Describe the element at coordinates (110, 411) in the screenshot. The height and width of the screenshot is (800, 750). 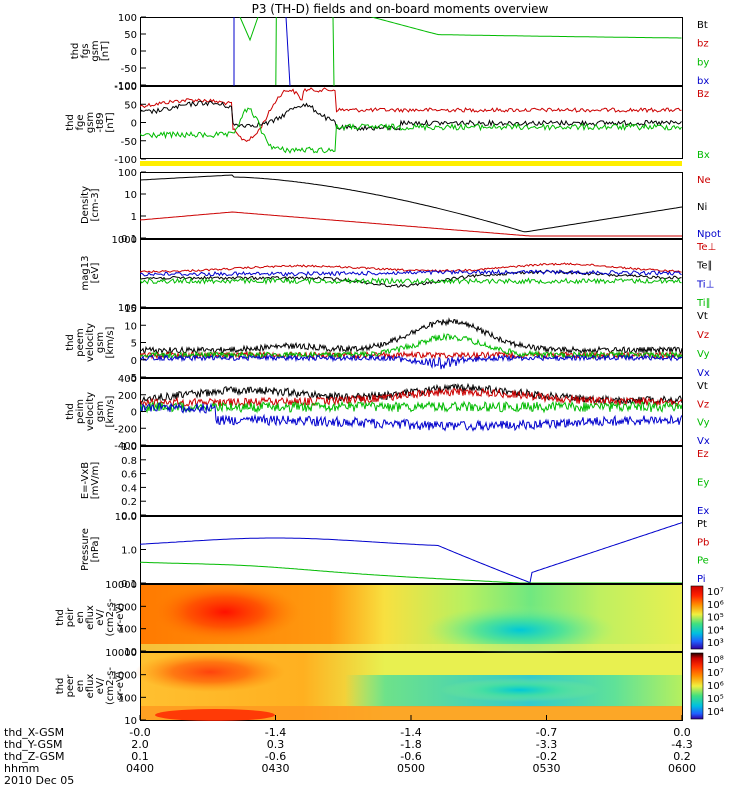
I see `y-axis-label-line: [km/s]` at that location.